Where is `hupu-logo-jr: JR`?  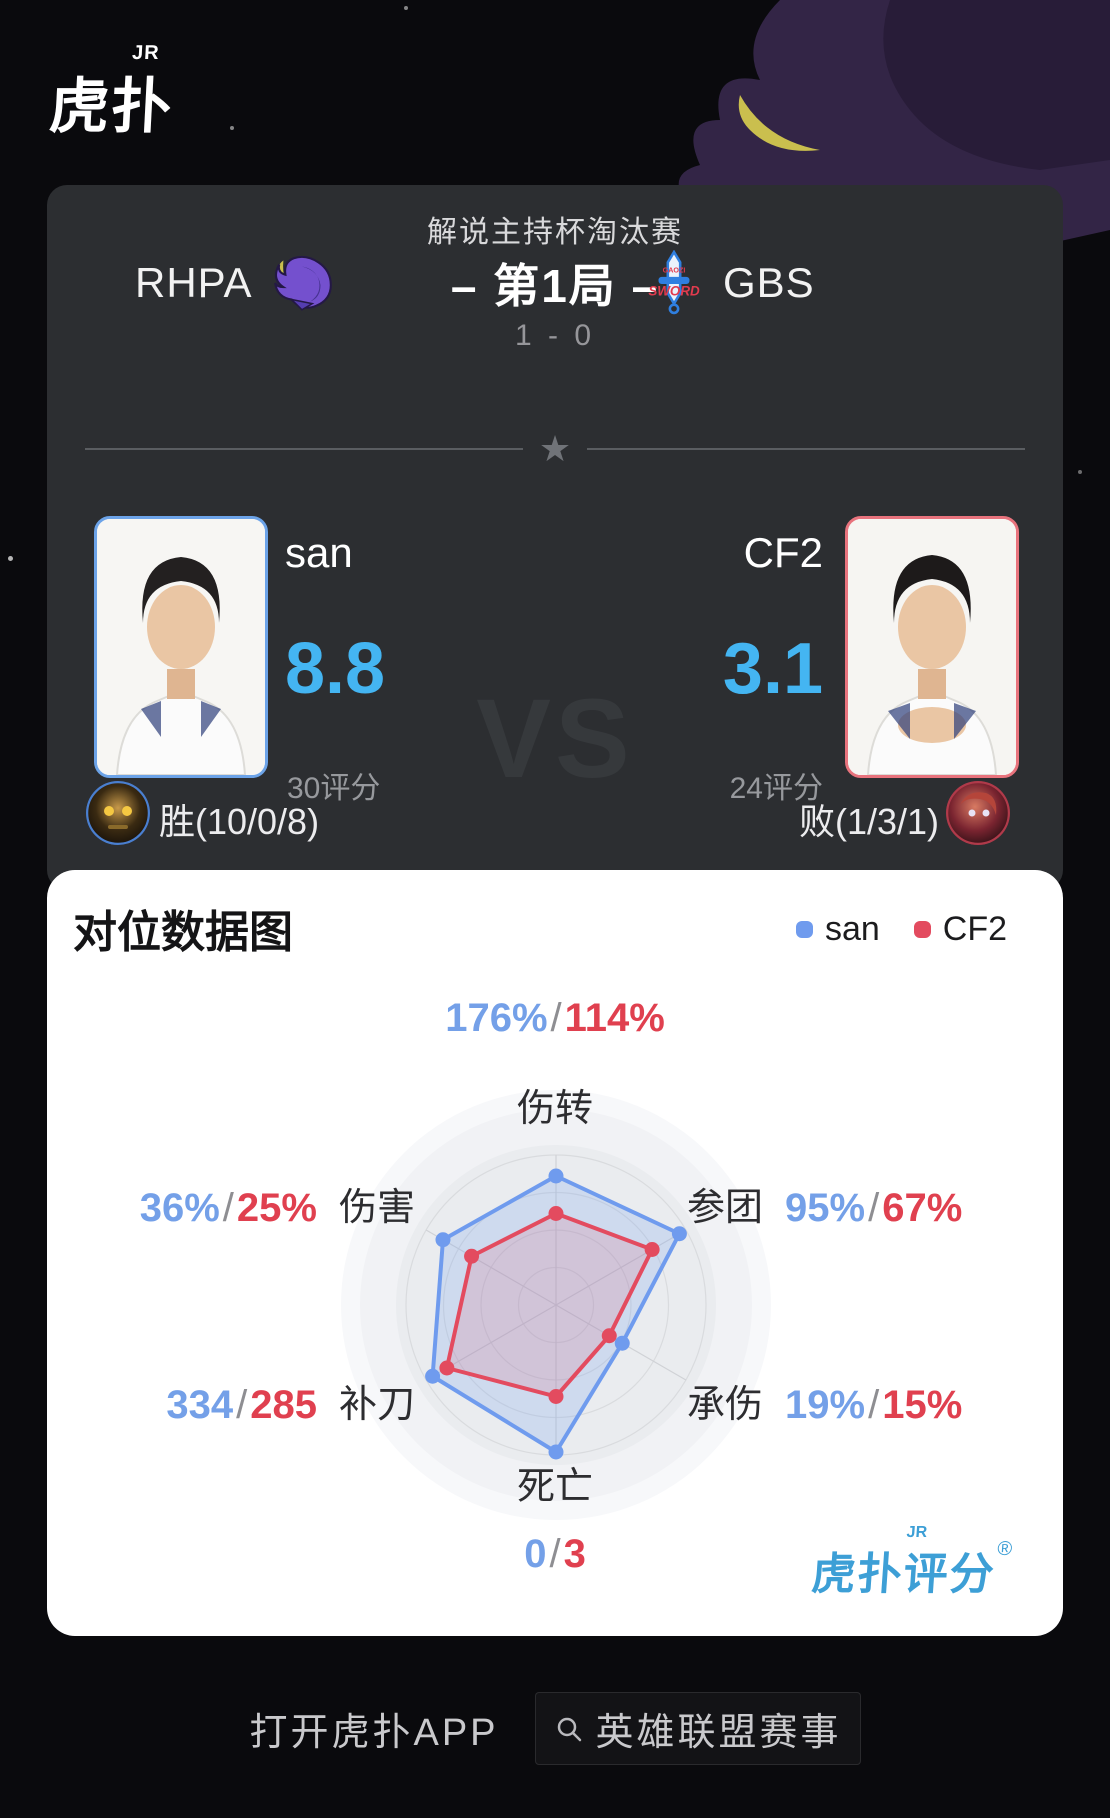
hupu-logo-jr: JR is located at coordinates (146, 53).